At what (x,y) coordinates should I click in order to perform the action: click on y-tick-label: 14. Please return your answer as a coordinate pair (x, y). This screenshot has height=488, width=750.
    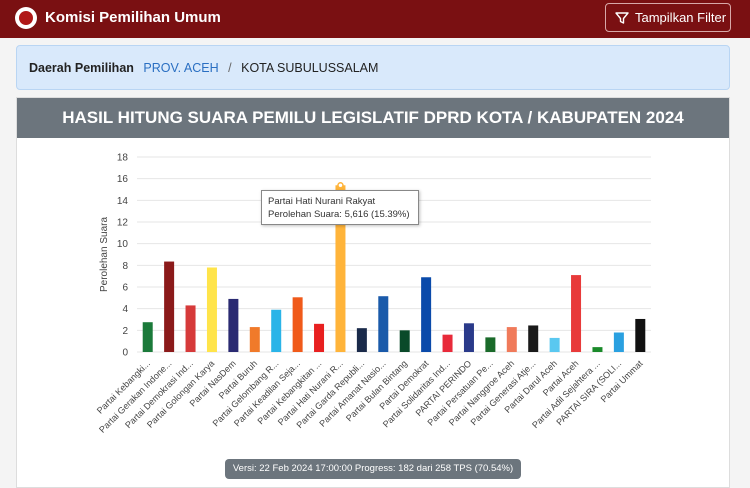
    Looking at the image, I should click on (123, 201).